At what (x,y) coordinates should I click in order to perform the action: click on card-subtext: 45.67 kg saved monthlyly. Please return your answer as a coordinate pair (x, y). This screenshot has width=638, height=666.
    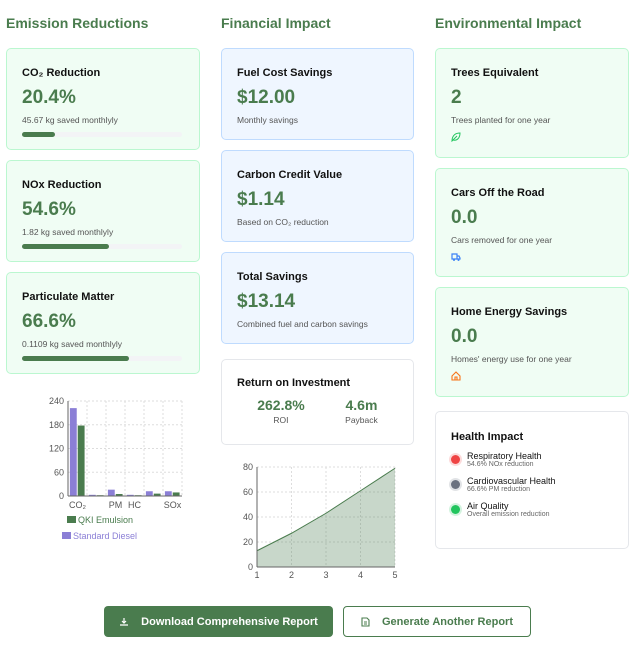
    Looking at the image, I should click on (70, 120).